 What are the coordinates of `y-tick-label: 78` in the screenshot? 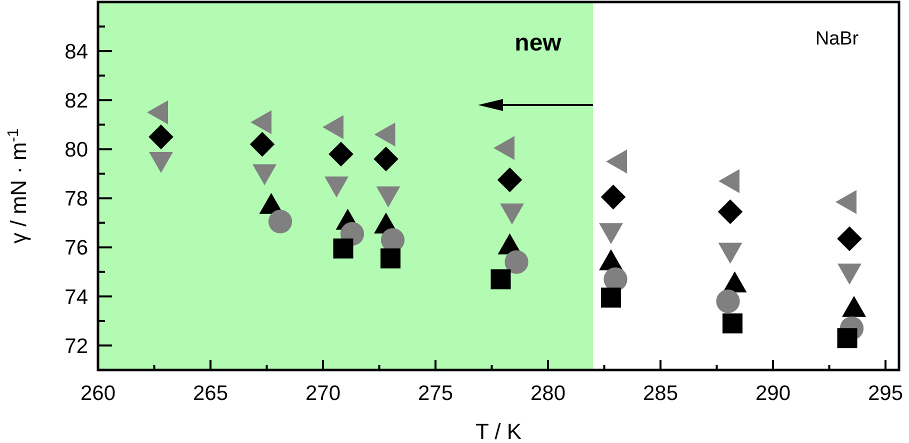 It's located at (76, 199).